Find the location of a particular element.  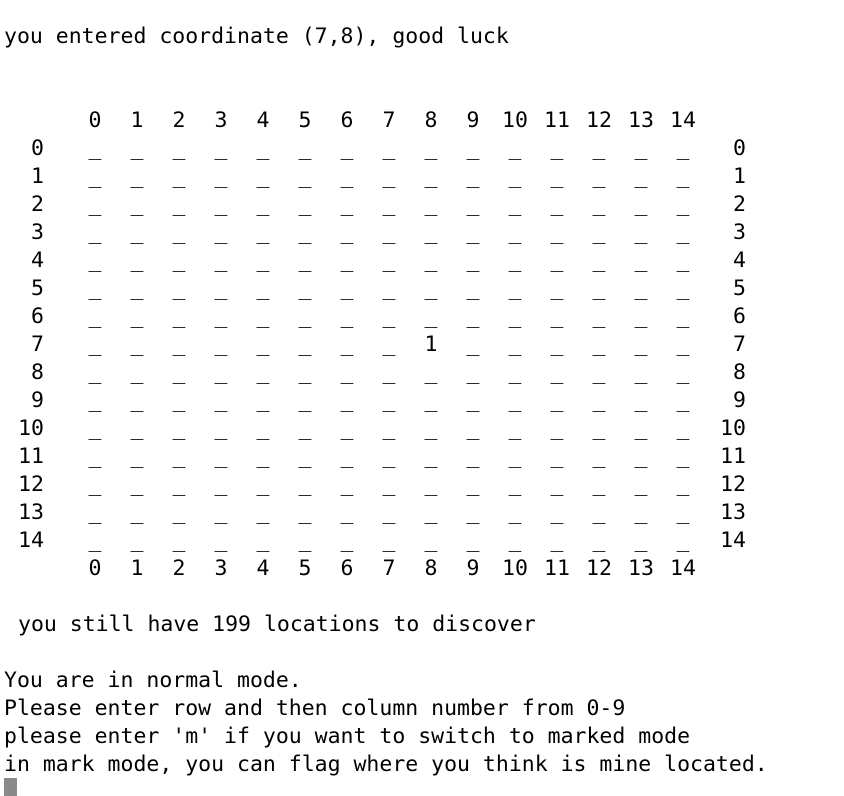

row-label-left: 5 is located at coordinates (37, 288).